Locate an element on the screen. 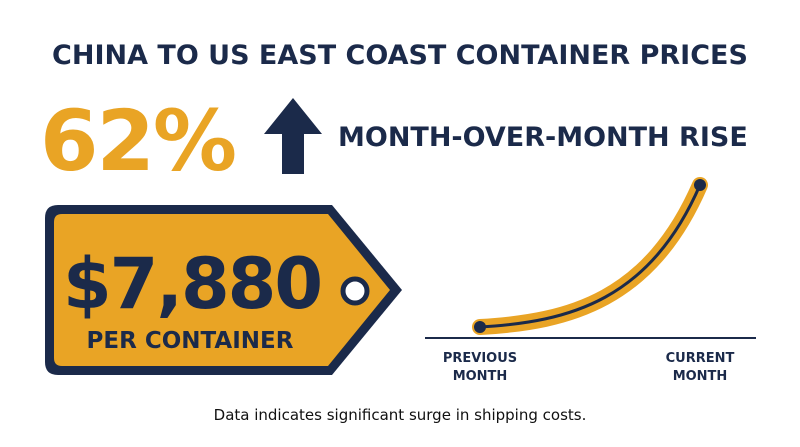 This screenshot has width=800, height=447. title: CHINA TO US EAST COAST CONTAINER PRICES is located at coordinates (400, 55).